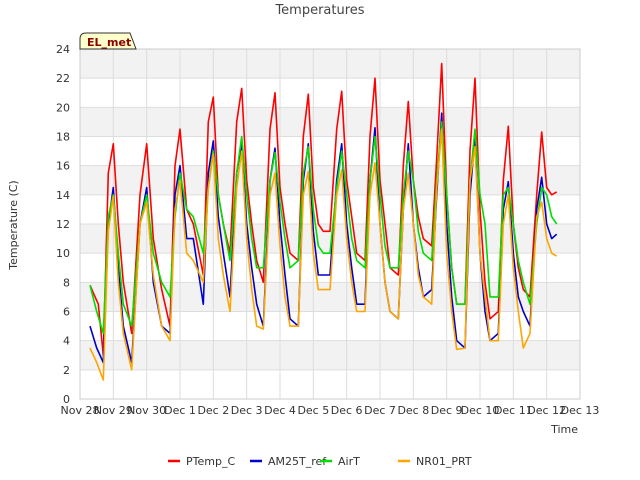 The height and width of the screenshot is (480, 640). I want to click on x-tick-label: Dec 1, so click(180, 410).